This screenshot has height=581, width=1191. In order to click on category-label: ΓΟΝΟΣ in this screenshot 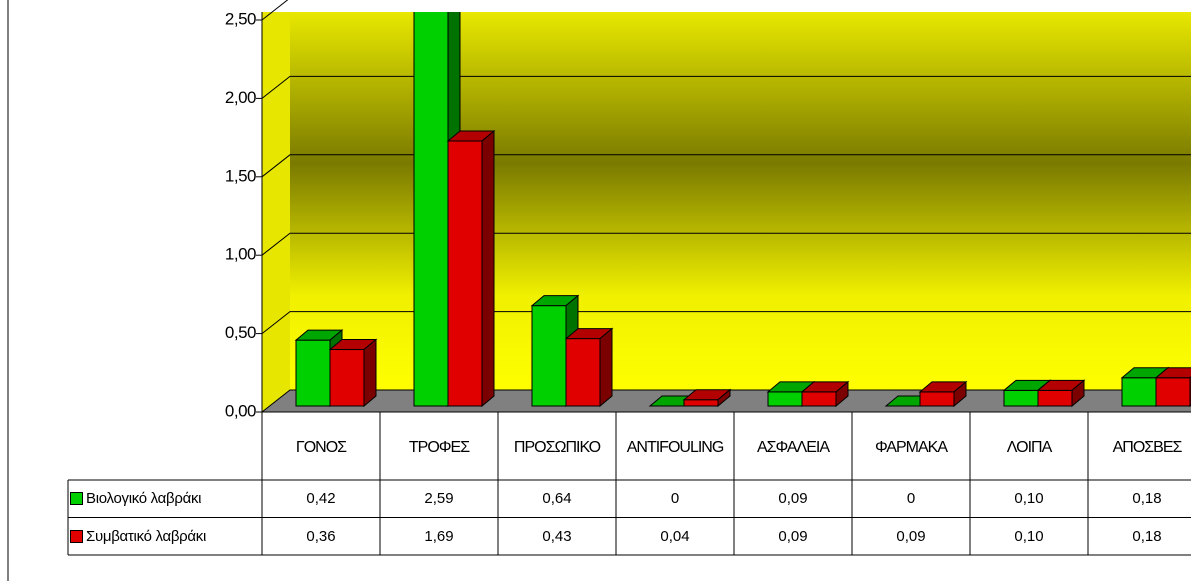, I will do `click(321, 447)`.